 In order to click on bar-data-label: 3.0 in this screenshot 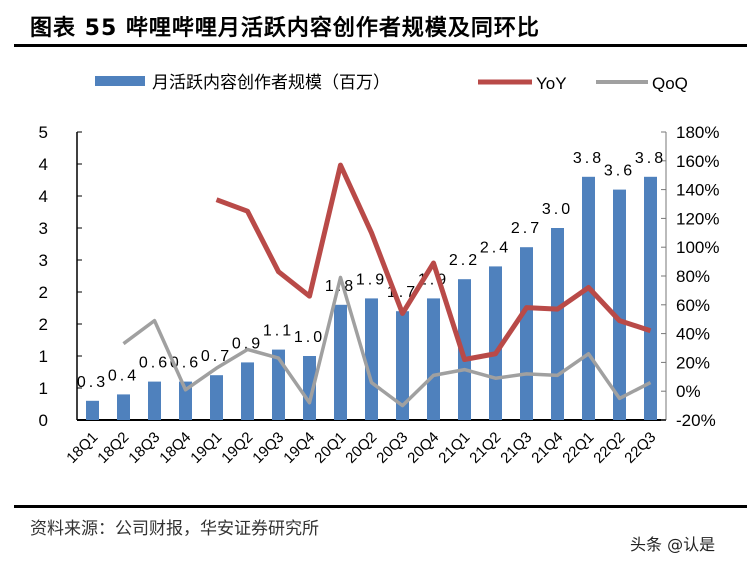, I will do `click(557, 209)`.